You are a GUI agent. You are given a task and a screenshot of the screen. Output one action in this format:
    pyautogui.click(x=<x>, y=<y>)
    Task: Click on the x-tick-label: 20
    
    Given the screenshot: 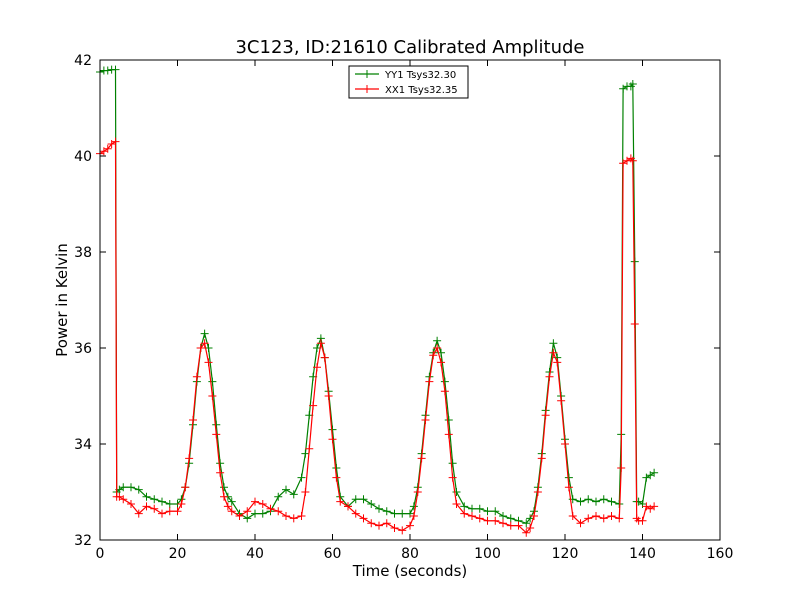 What is the action you would take?
    pyautogui.click(x=178, y=554)
    